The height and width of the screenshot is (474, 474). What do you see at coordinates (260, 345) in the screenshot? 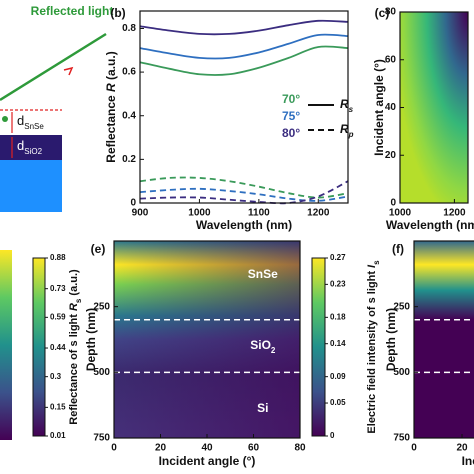
I see `text-part: SiO` at bounding box center [260, 345].